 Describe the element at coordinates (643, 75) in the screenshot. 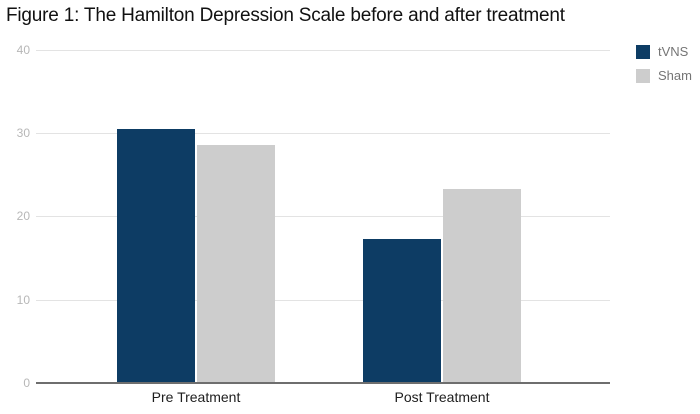

I see `legend-swatch-sham` at that location.